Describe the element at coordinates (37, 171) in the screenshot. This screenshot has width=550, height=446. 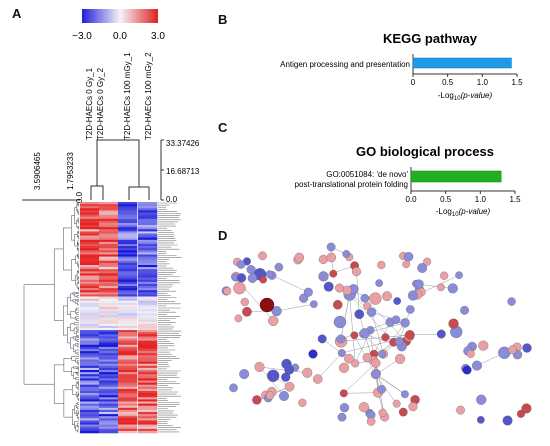
I see `row-dendro-tick-max: 3.5906465` at that location.